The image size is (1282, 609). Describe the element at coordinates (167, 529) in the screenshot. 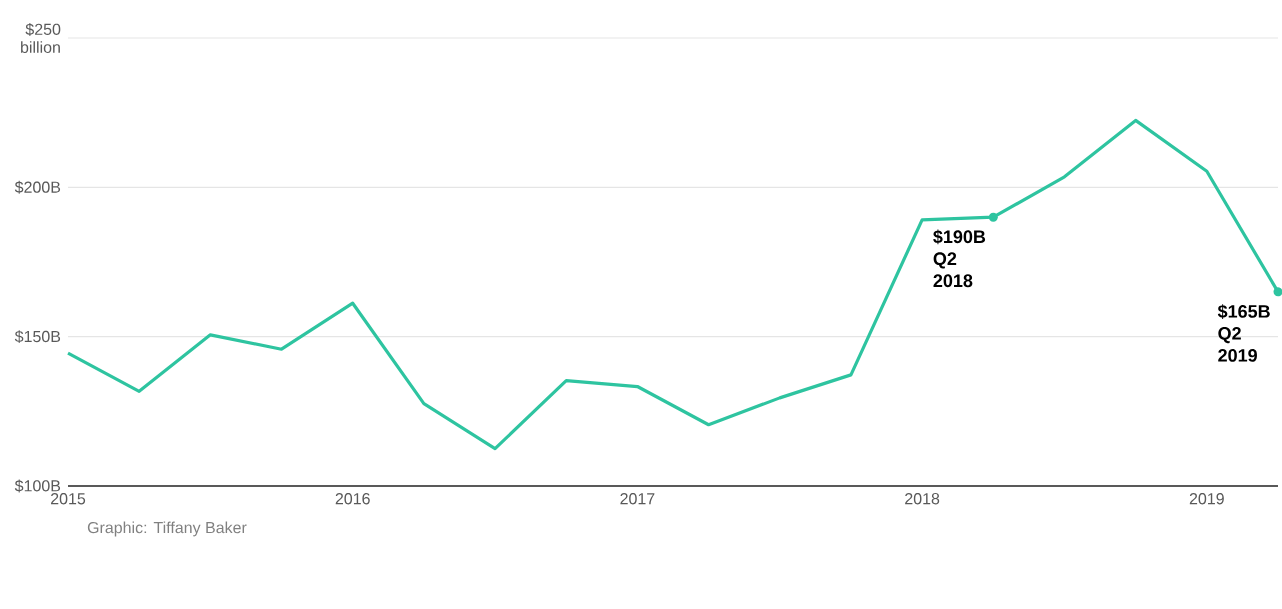

I see `text: Graphic: Tiffany Baker` at that location.